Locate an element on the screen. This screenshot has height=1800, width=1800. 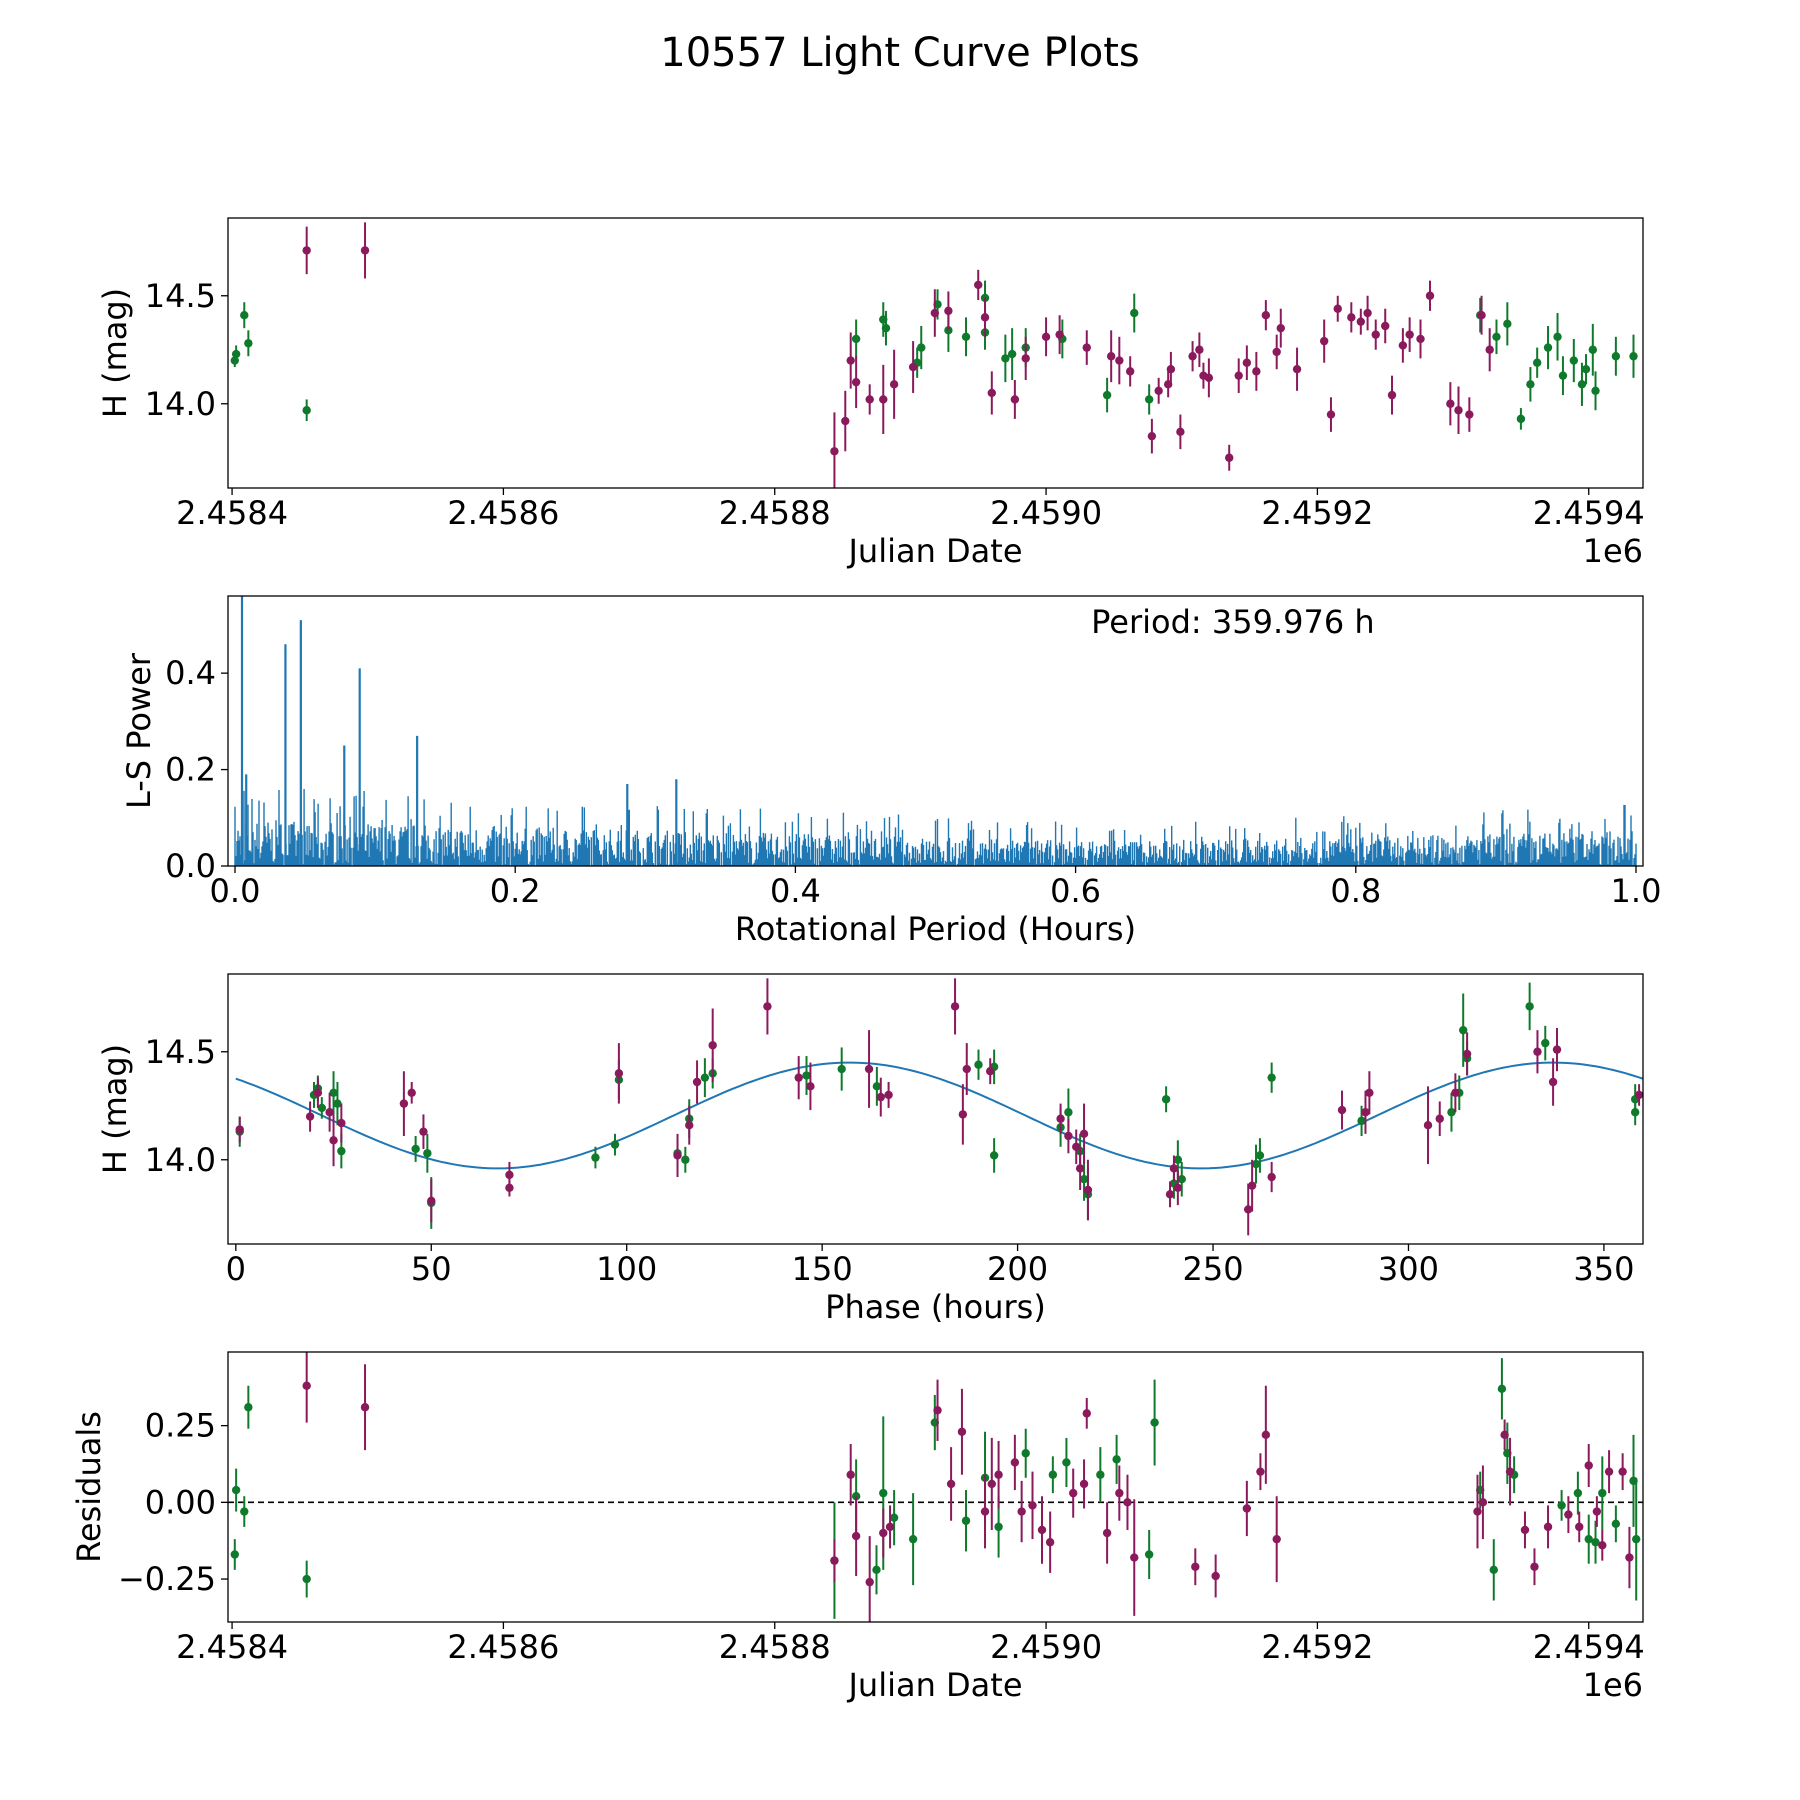
y-tick-label: 0.2 is located at coordinates (190, 770).